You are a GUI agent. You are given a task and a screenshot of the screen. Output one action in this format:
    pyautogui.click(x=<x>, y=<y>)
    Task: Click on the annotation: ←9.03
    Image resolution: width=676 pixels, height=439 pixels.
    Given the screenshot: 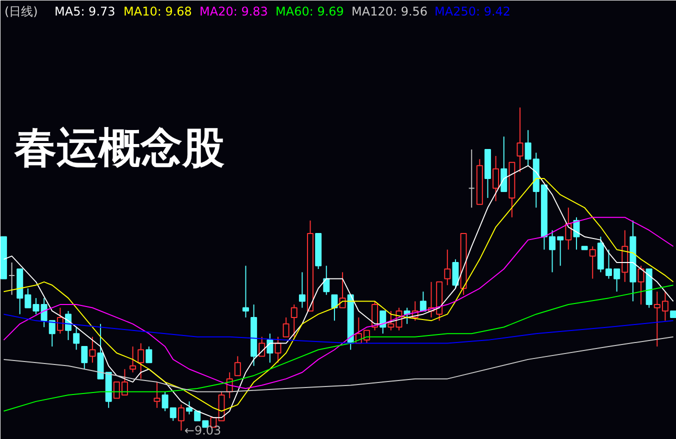 What is the action you would take?
    pyautogui.click(x=203, y=431)
    